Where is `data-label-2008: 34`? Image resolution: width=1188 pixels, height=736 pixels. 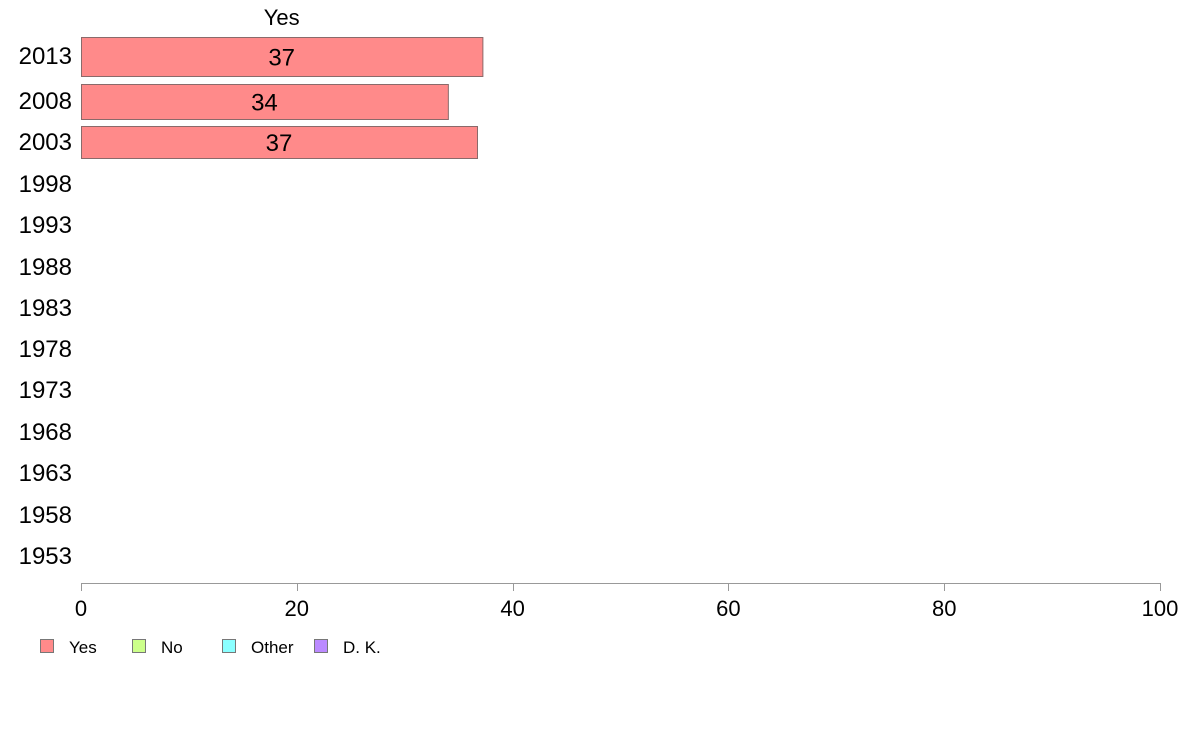 data-label-2008: 34 is located at coordinates (264, 103).